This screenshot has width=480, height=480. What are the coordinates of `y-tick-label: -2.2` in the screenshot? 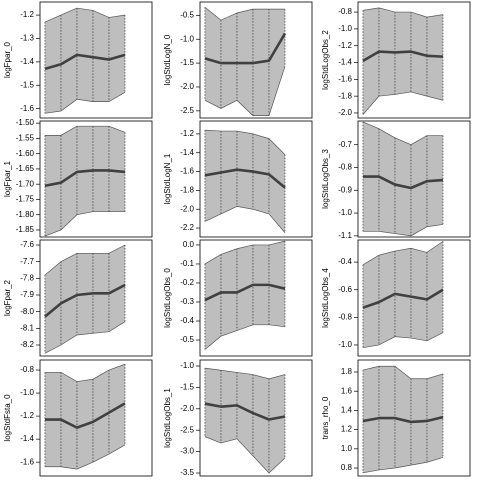 It's located at (187, 227).